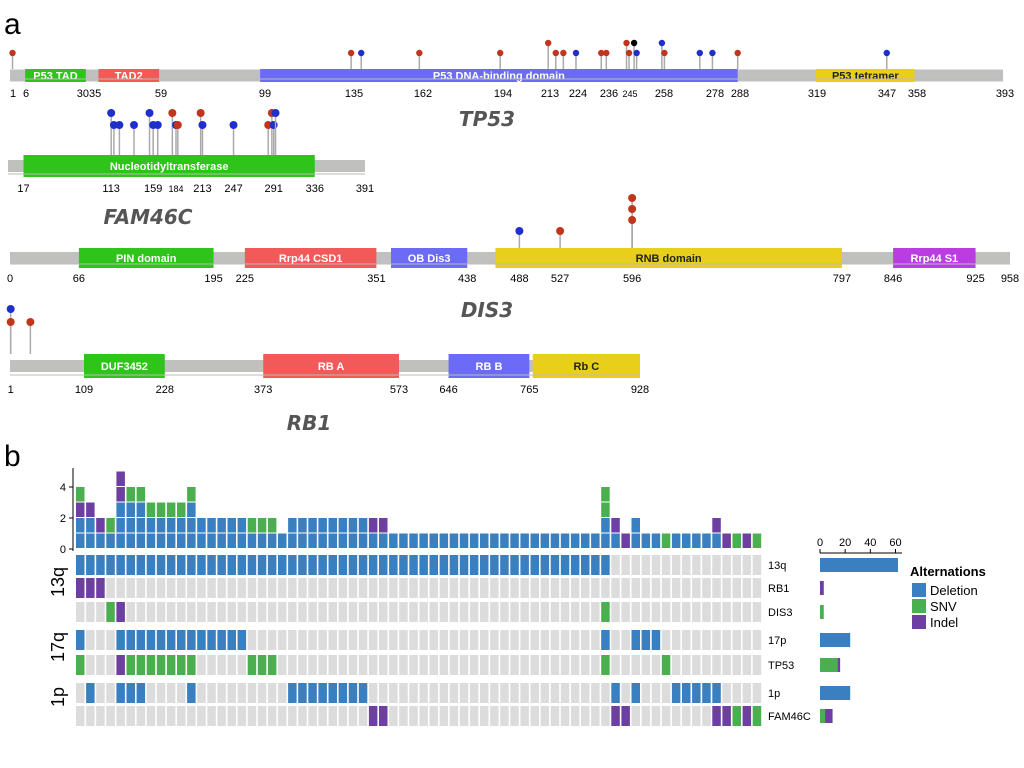 Image resolution: width=1024 pixels, height=768 pixels. I want to click on position-tick-1: 1, so click(13, 94).